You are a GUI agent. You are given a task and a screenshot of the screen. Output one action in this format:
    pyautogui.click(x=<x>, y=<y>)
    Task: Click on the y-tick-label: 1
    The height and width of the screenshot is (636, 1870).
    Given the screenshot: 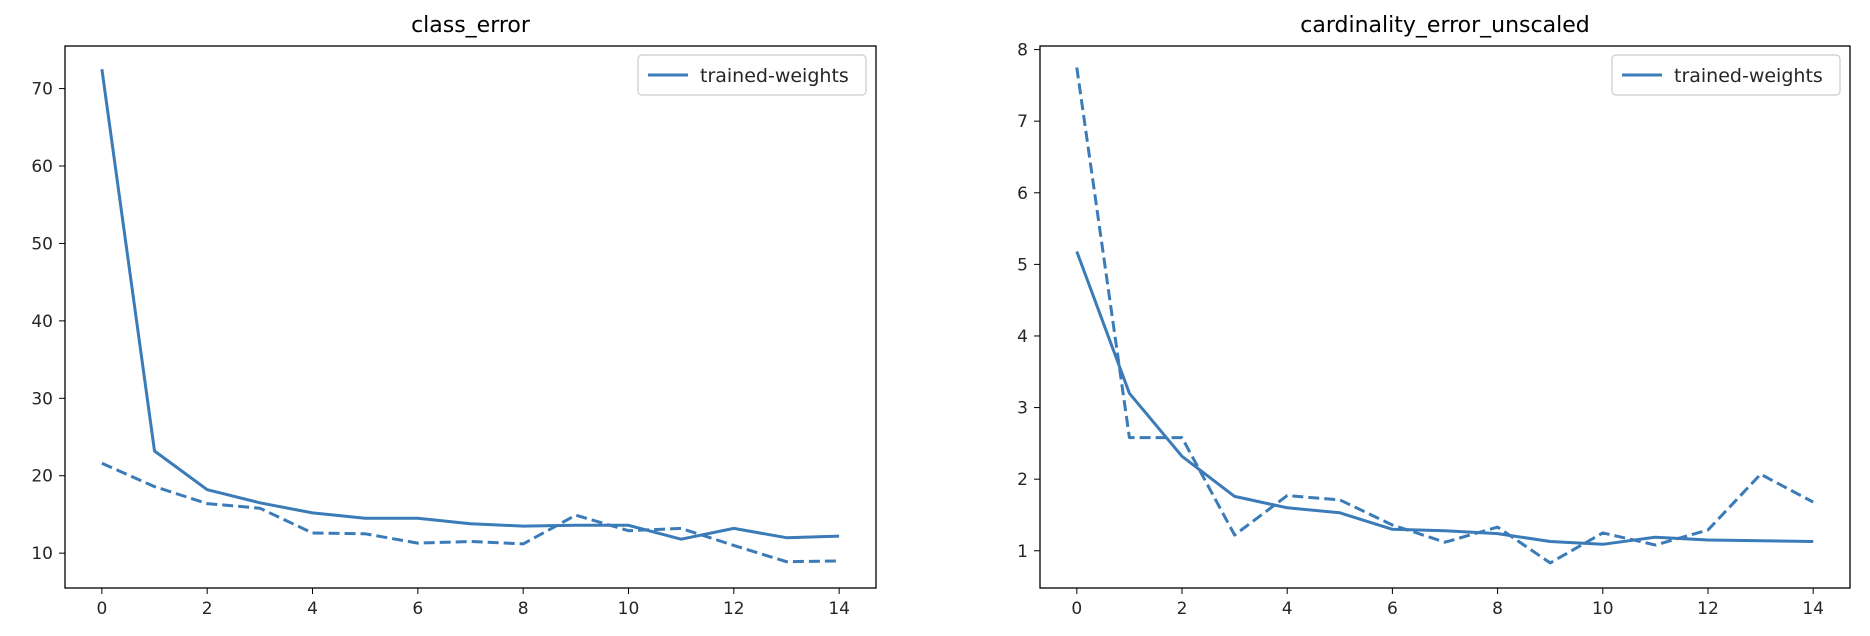 What is the action you would take?
    pyautogui.click(x=1022, y=552)
    